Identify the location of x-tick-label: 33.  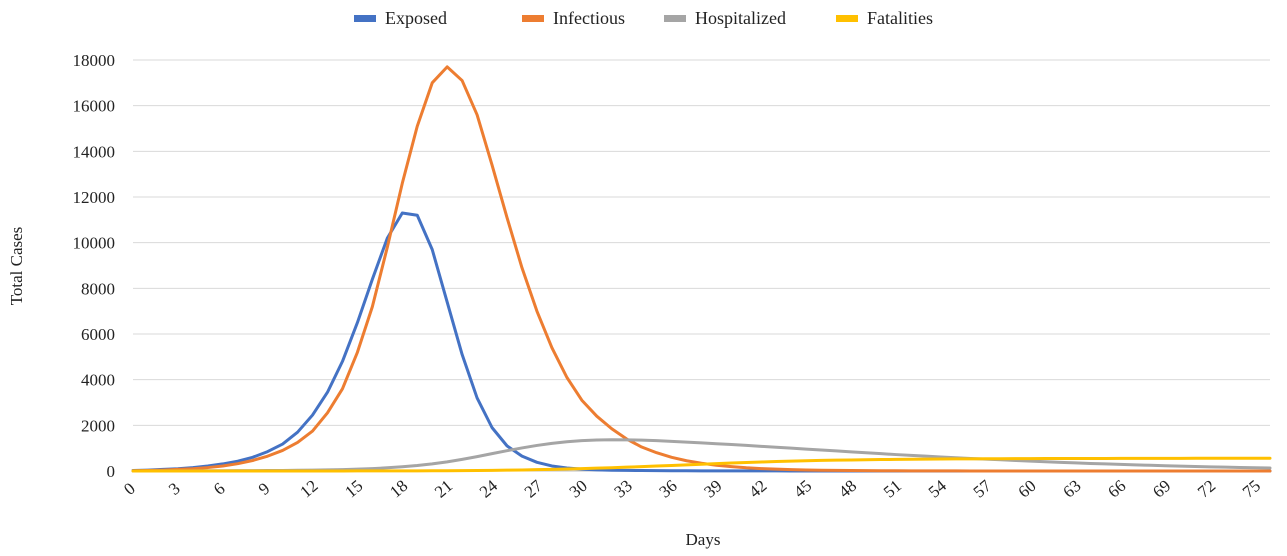
(623, 488).